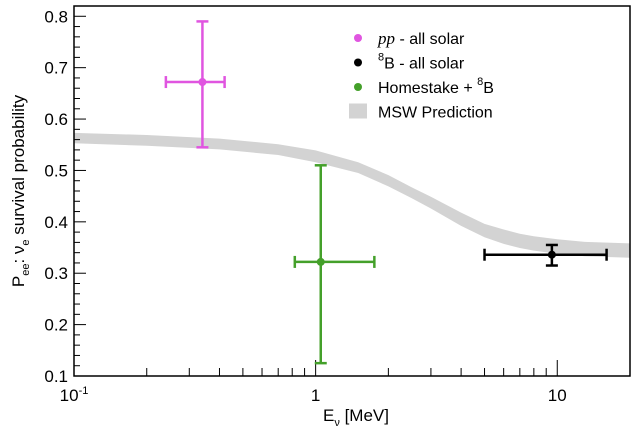  Describe the element at coordinates (56, 16) in the screenshot. I see `y-tick-label: 0.8` at that location.